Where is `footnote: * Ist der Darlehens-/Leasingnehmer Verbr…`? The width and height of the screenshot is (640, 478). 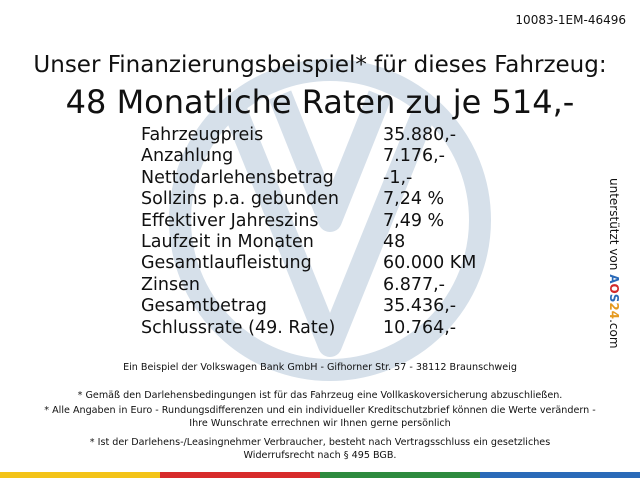 footnote: * Ist der Darlehens-/Leasingnehmer Verbr… is located at coordinates (320, 449).